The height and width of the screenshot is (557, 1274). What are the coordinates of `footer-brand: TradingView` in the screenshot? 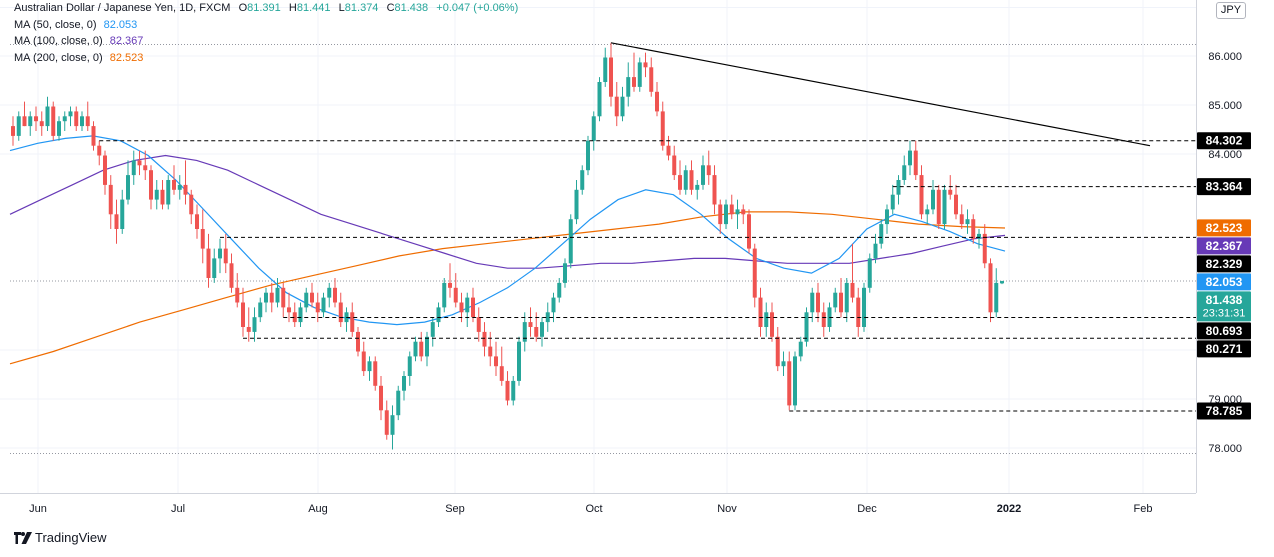 It's located at (60, 537).